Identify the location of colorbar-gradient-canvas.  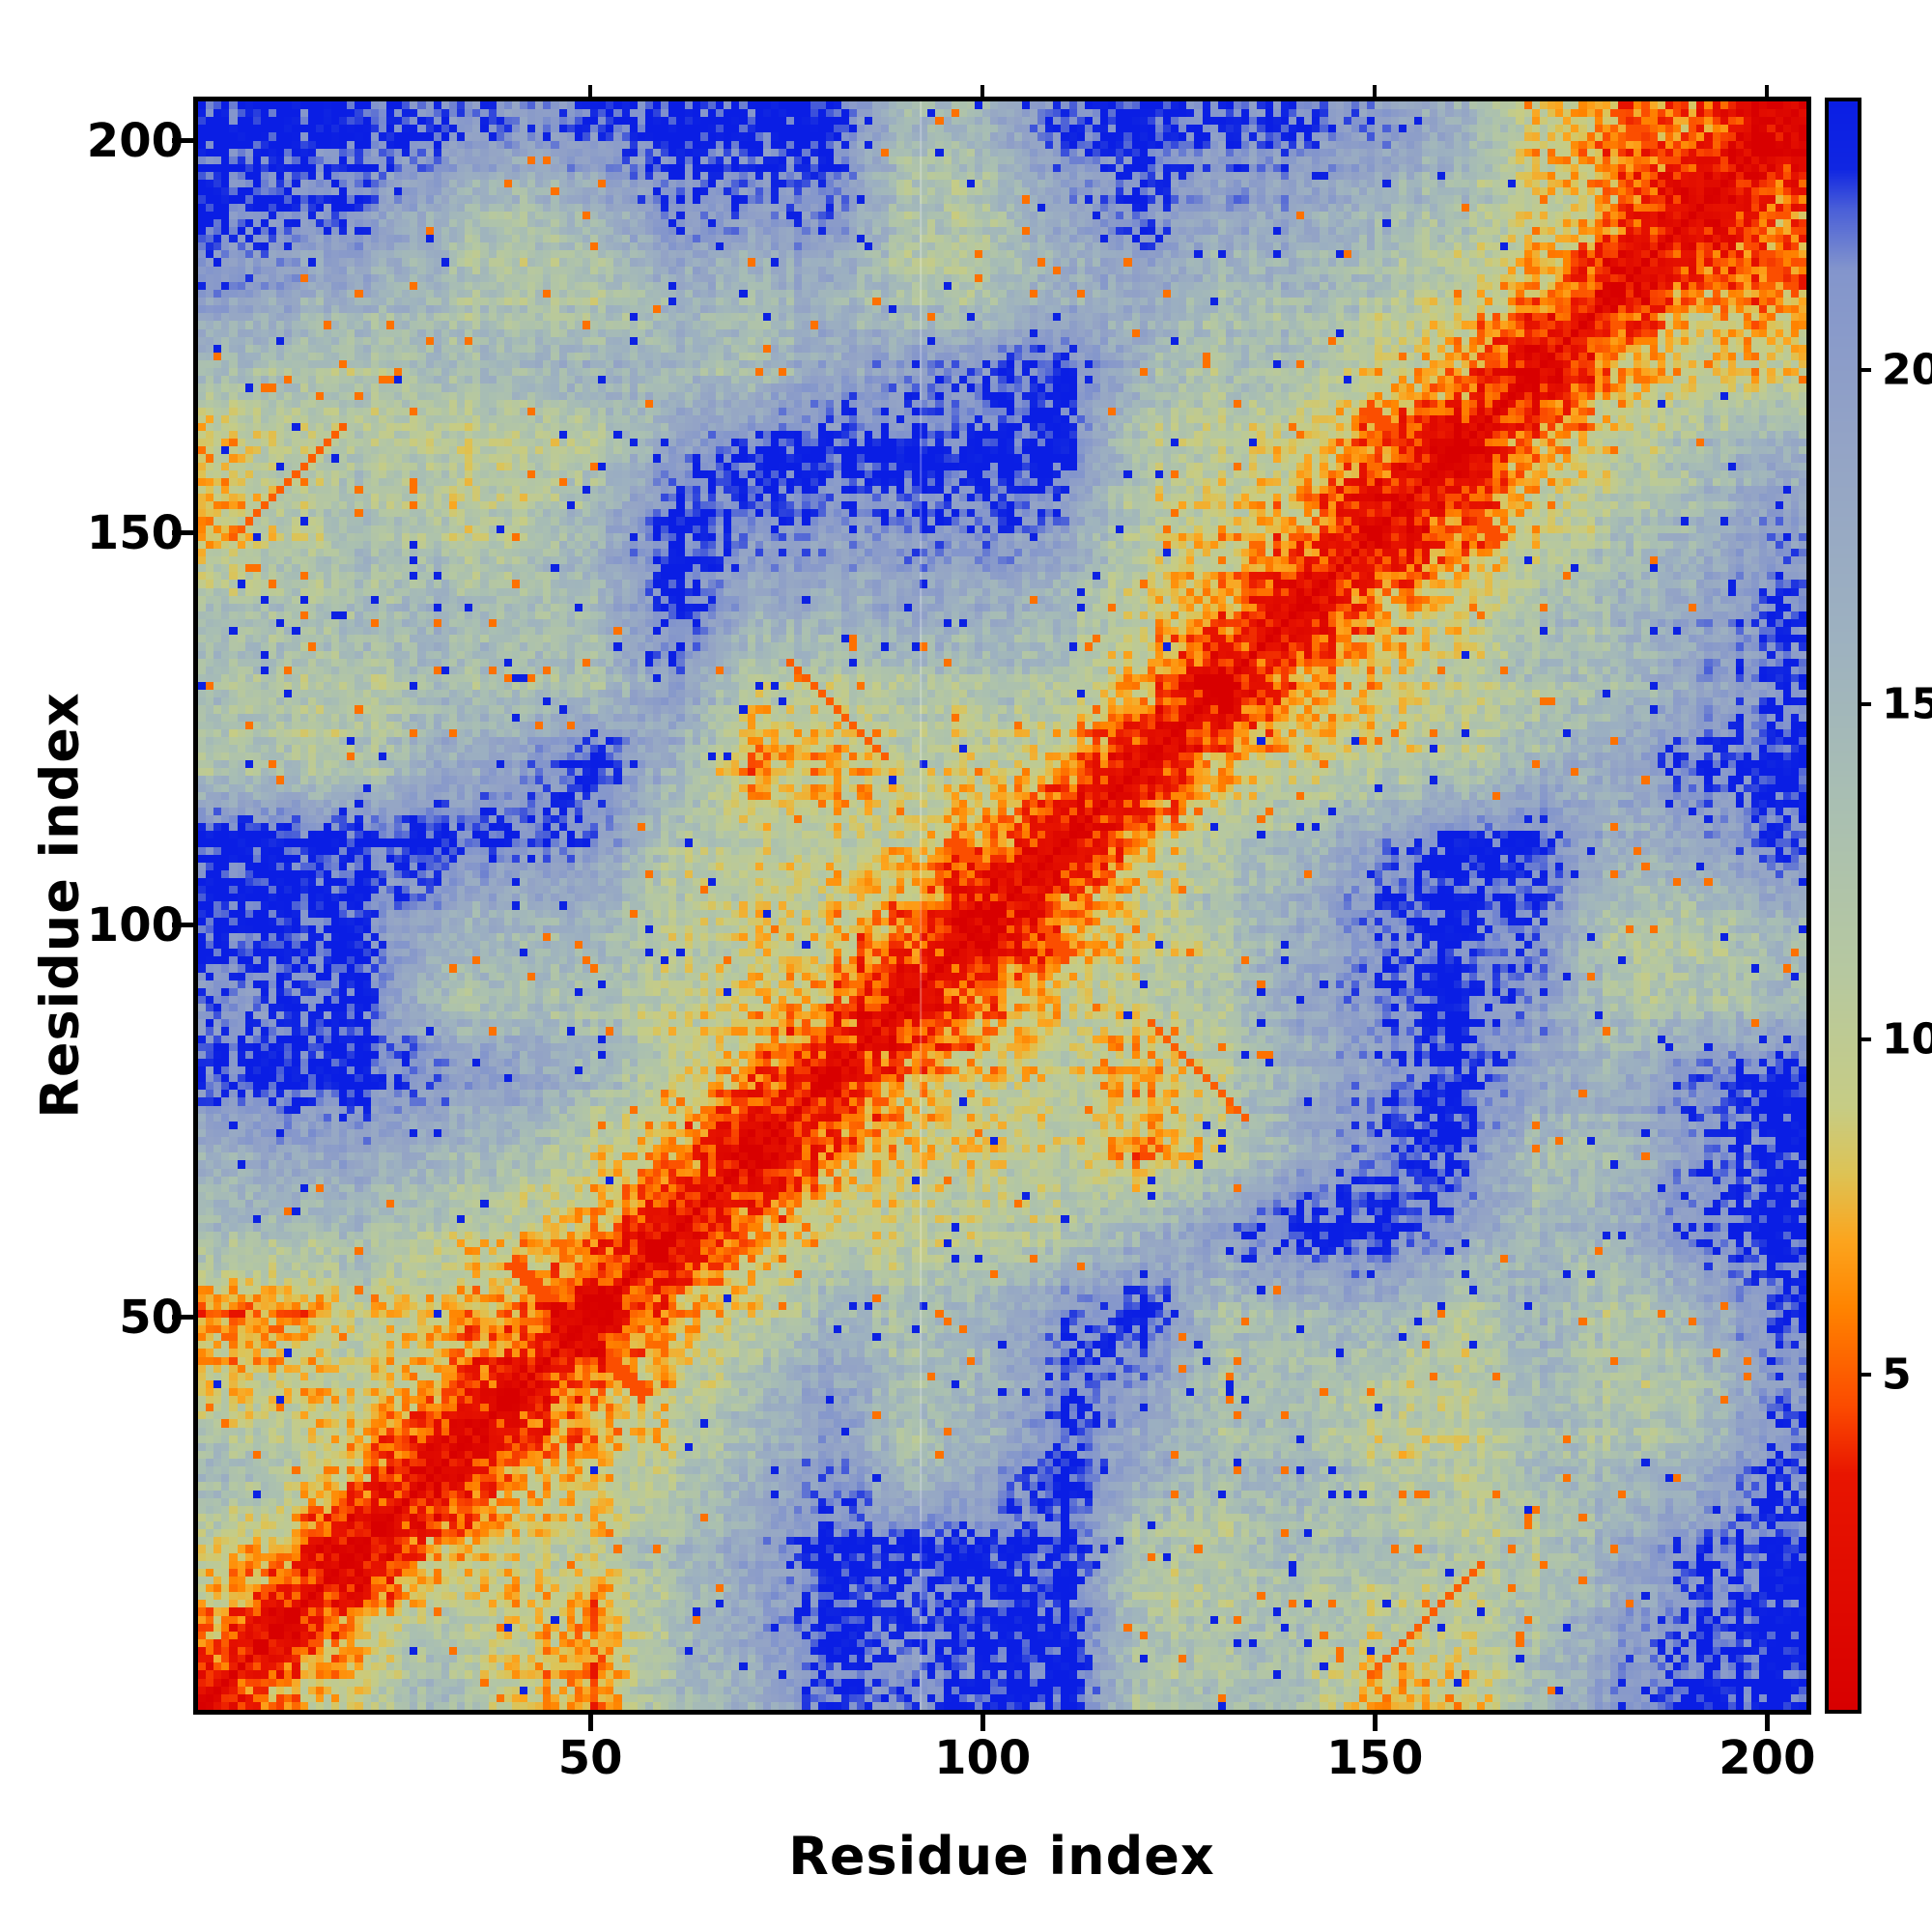
(1843, 905).